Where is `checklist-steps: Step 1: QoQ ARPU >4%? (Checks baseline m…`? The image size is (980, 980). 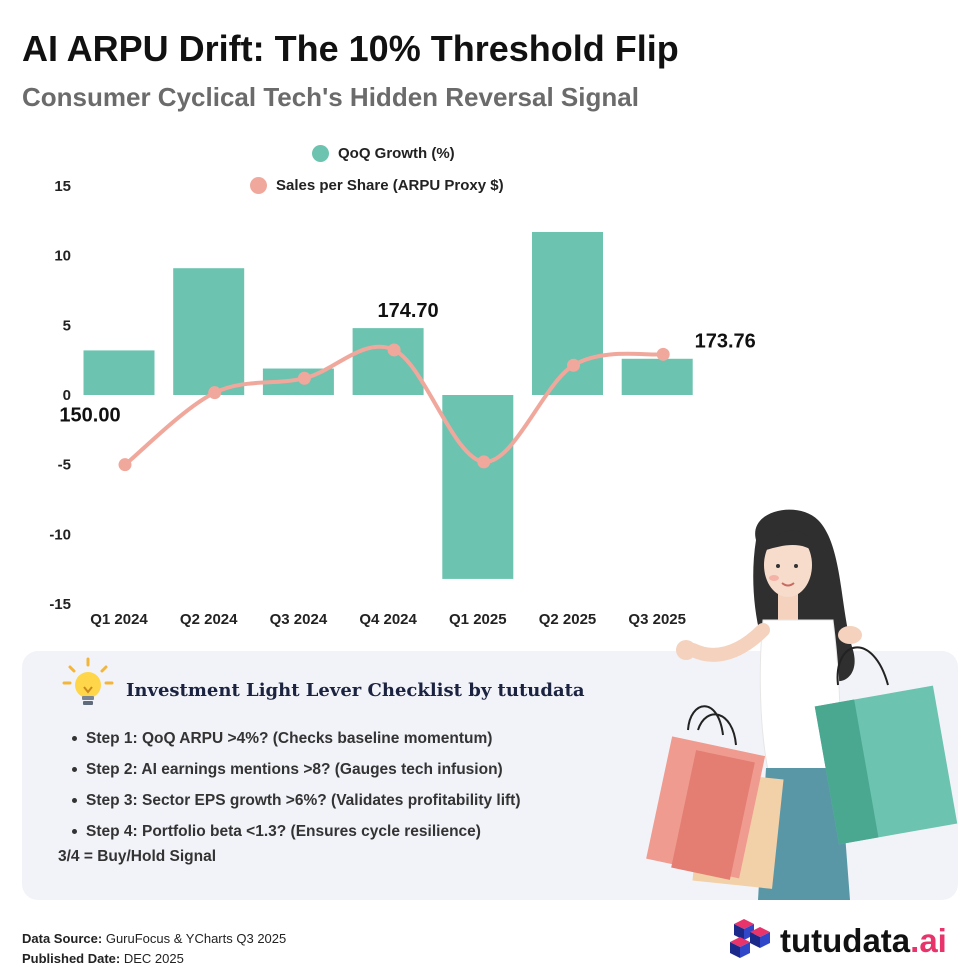
checklist-steps: Step 1: QoQ ARPU >4%? (Checks baseline m… is located at coordinates (296, 785).